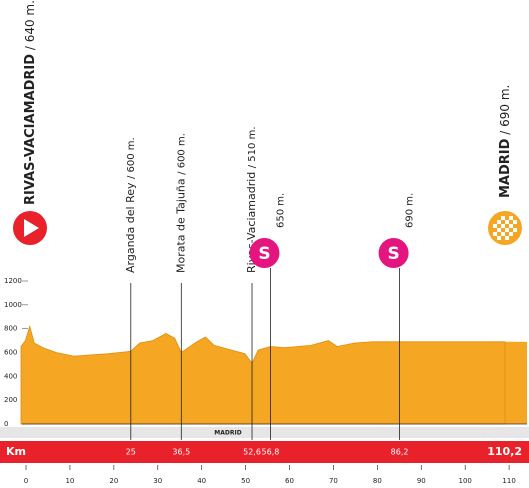 This screenshot has width=529, height=488. Describe the element at coordinates (69, 481) in the screenshot. I see `x-tick-label: 10` at that location.